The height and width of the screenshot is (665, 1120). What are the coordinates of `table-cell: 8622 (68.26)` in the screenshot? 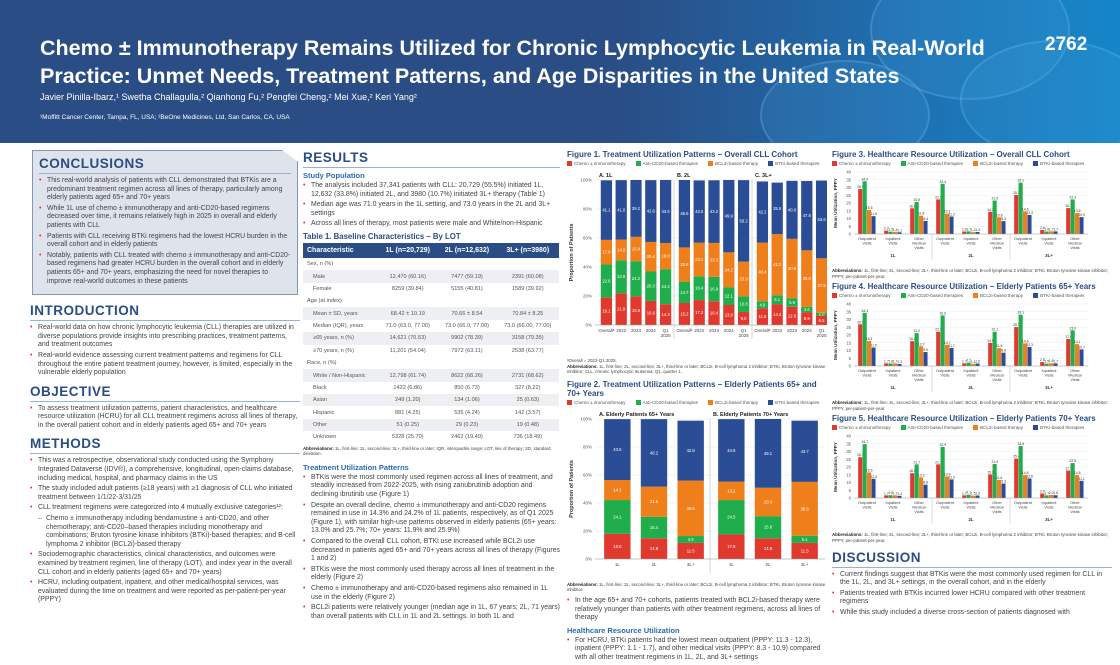 It's located at (467, 375).